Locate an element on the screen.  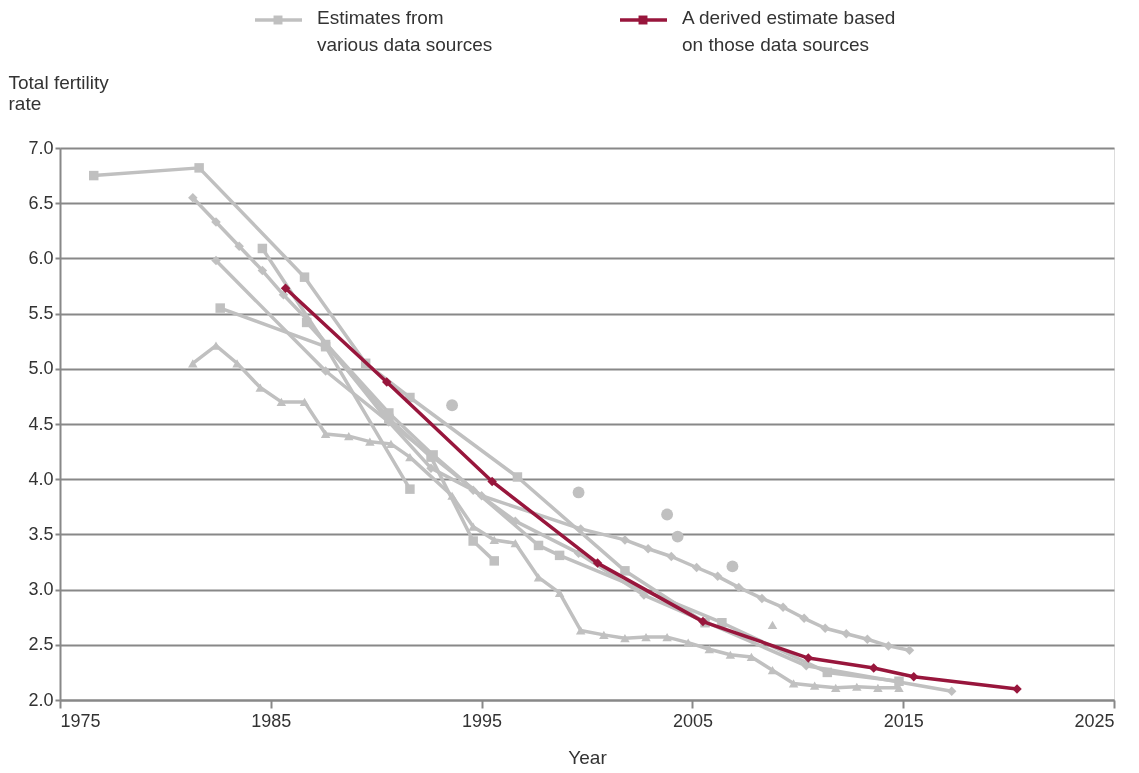
y-tick-label: 2.5 is located at coordinates (41, 644).